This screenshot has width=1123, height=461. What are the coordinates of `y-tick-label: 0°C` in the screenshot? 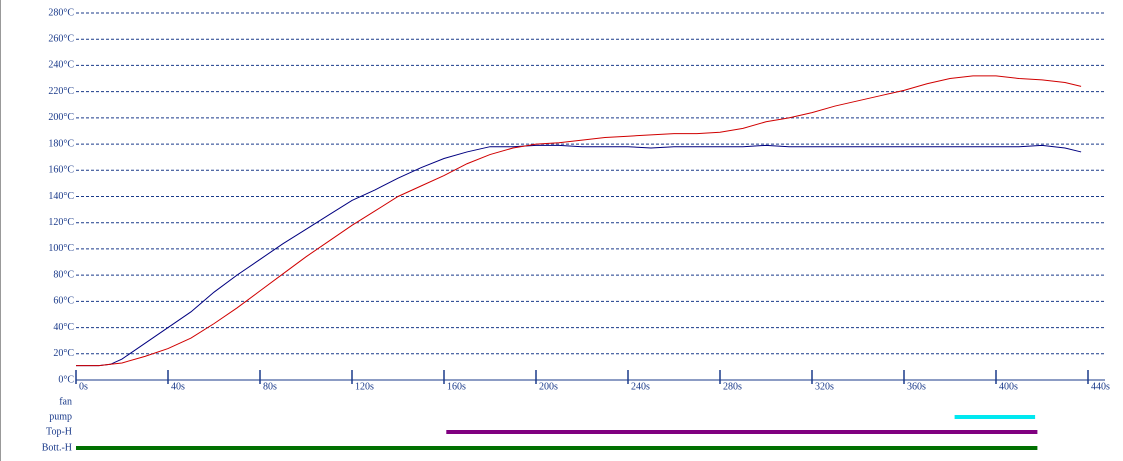 It's located at (66, 379).